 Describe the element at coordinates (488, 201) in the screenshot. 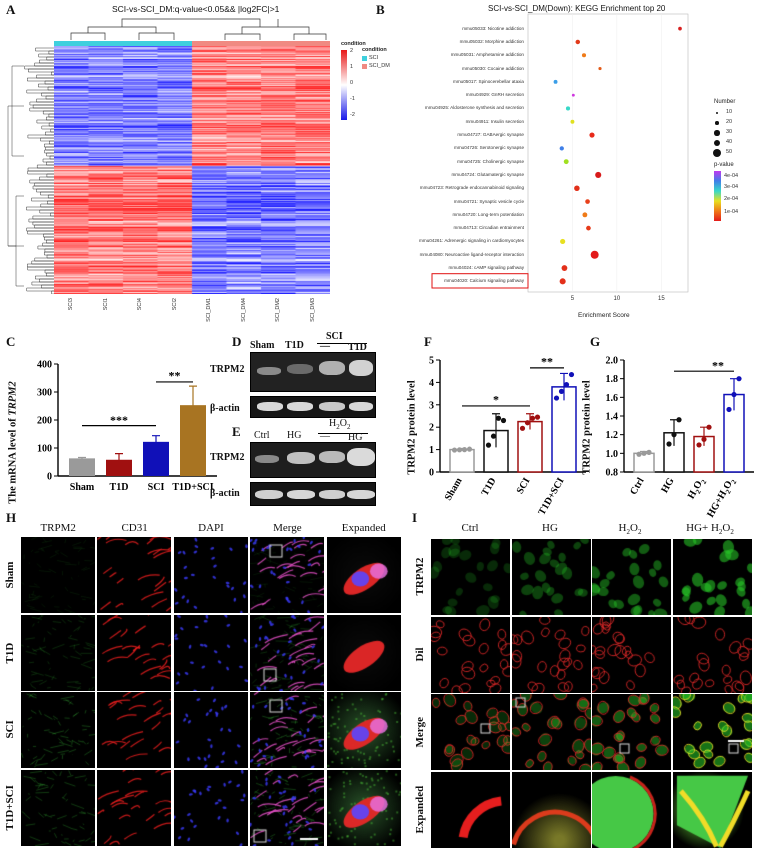

I see `kegg-term-label: mmu04721: Synaptic vesicle cycle` at that location.